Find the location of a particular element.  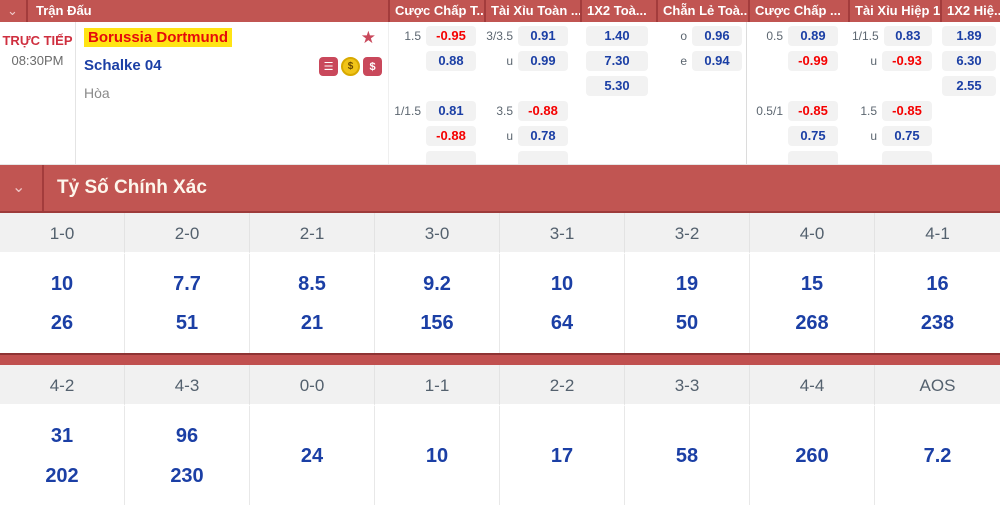

odd-value: 21 is located at coordinates (312, 323).